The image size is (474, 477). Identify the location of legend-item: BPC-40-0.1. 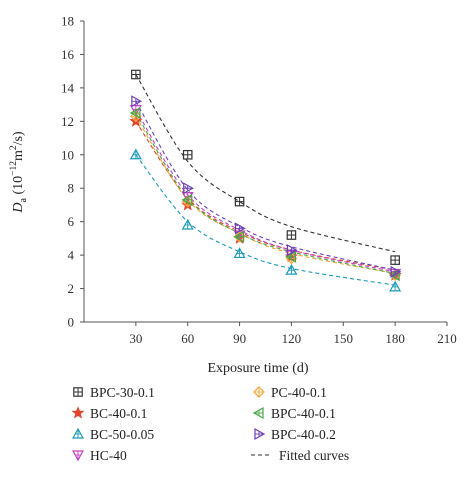
(294, 413).